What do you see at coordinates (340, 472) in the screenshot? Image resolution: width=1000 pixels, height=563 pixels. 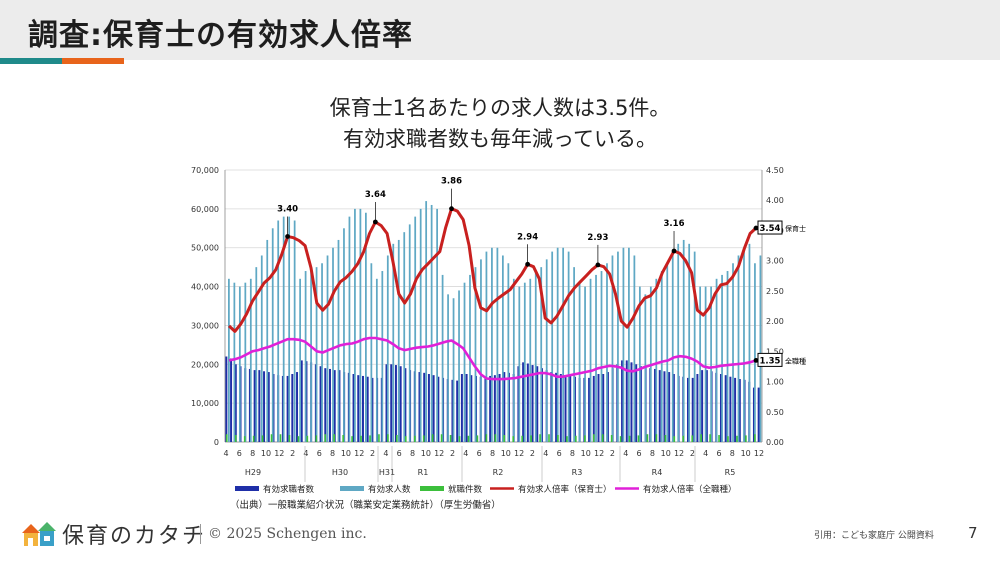 I see `x-year-label: H30` at bounding box center [340, 472].